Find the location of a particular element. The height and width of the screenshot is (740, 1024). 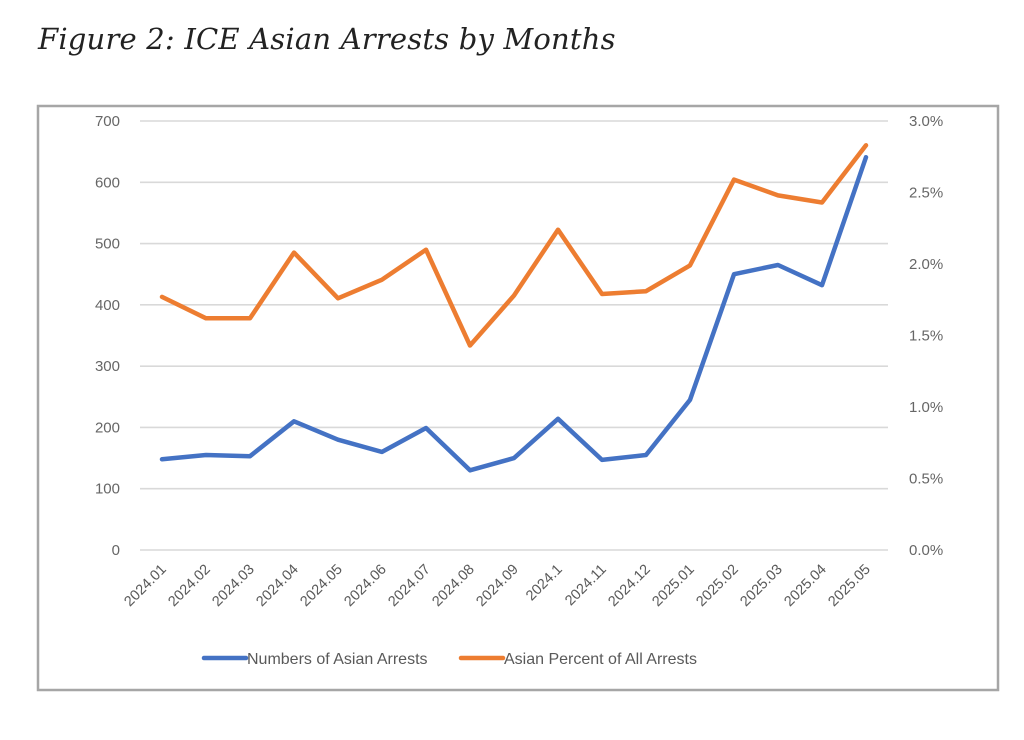

legend-item-percent: Asian Percent of All Arrests is located at coordinates (577, 659).